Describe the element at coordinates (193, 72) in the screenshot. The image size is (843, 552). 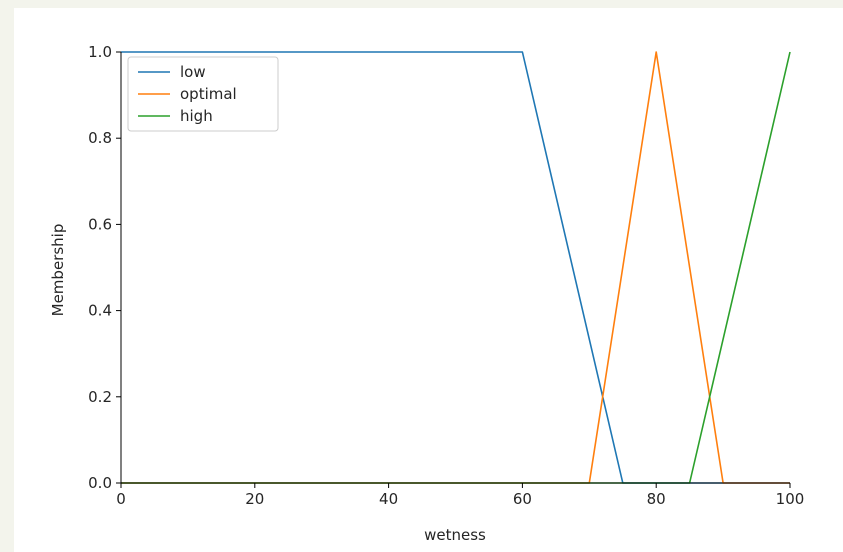
I see `legend-label-low: low` at that location.